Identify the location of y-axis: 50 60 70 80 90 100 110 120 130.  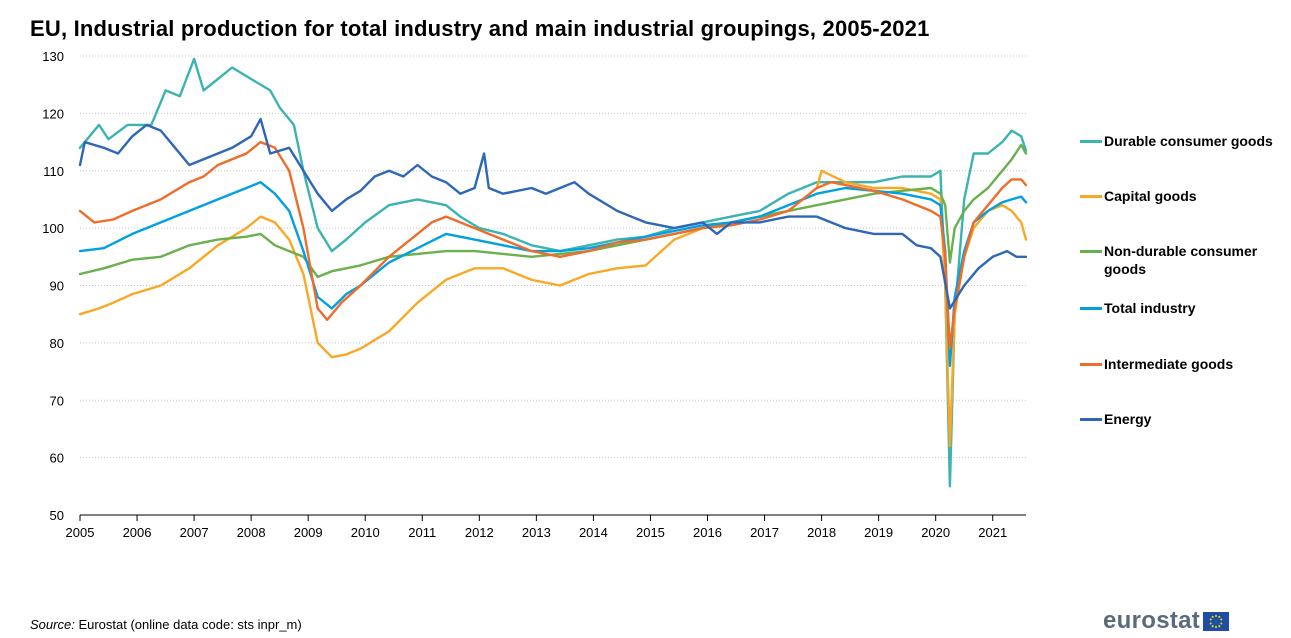
(53, 286).